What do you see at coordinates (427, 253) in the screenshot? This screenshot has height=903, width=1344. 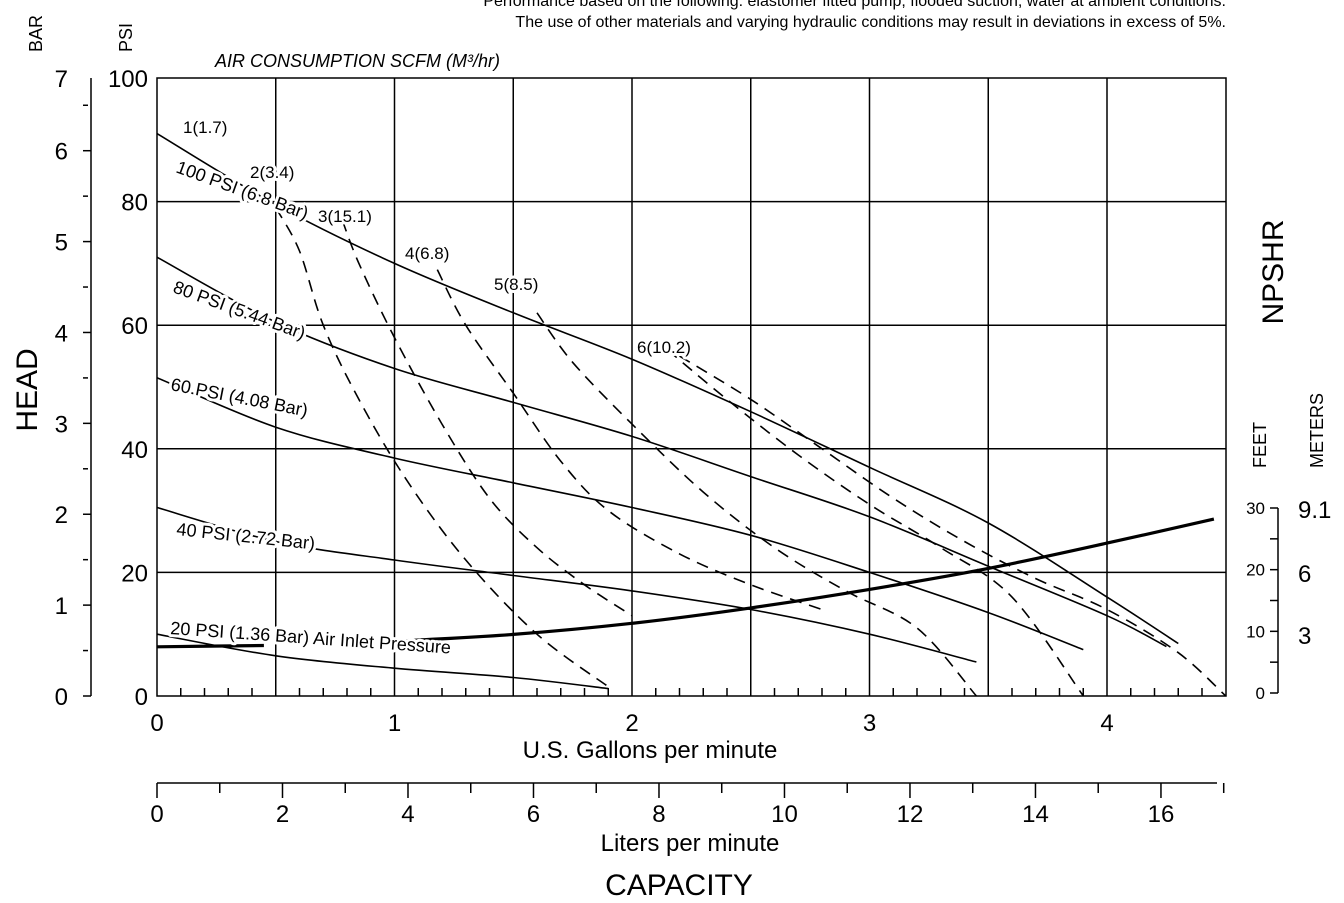 I see `series-label-8: 4(6.8)` at bounding box center [427, 253].